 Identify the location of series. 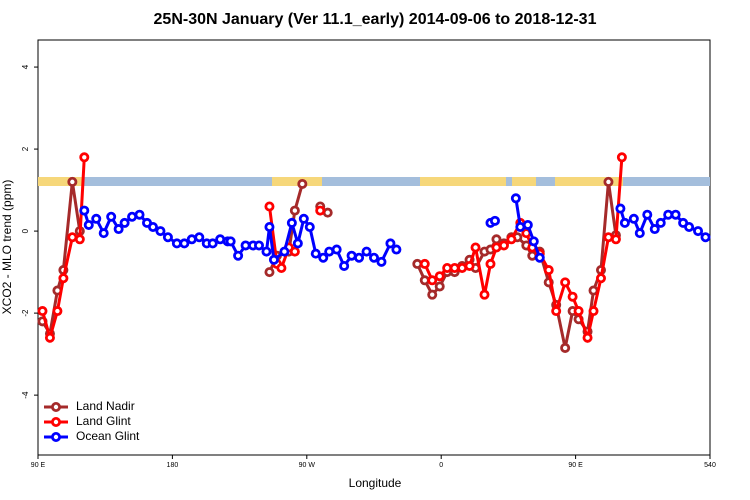
(395, 232).